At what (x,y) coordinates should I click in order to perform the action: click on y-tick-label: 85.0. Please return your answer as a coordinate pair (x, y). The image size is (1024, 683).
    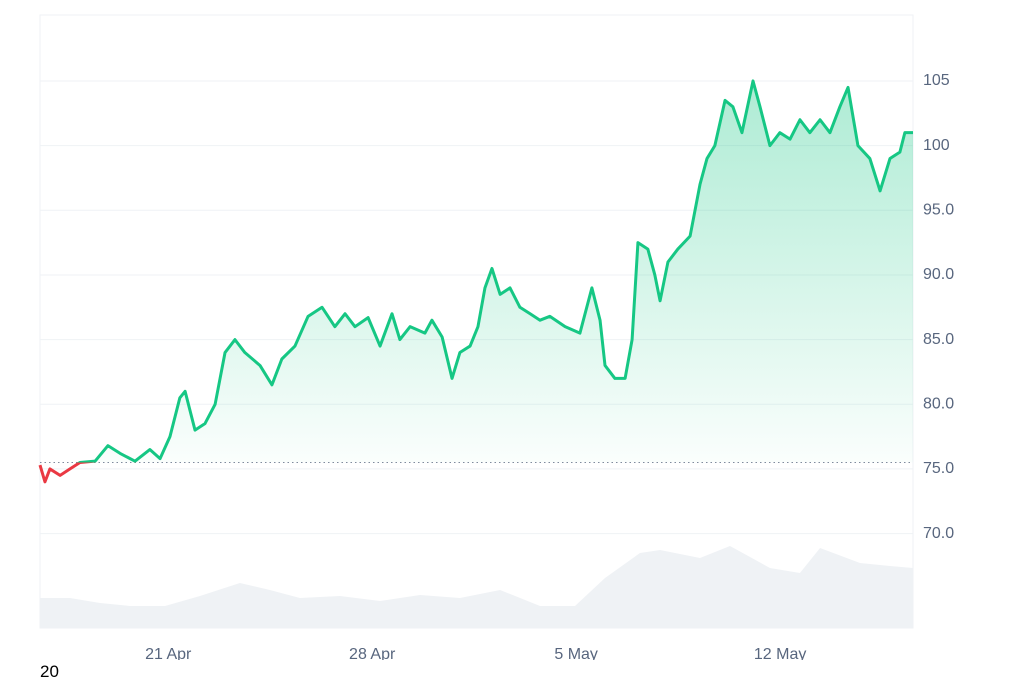
    Looking at the image, I should click on (938, 339).